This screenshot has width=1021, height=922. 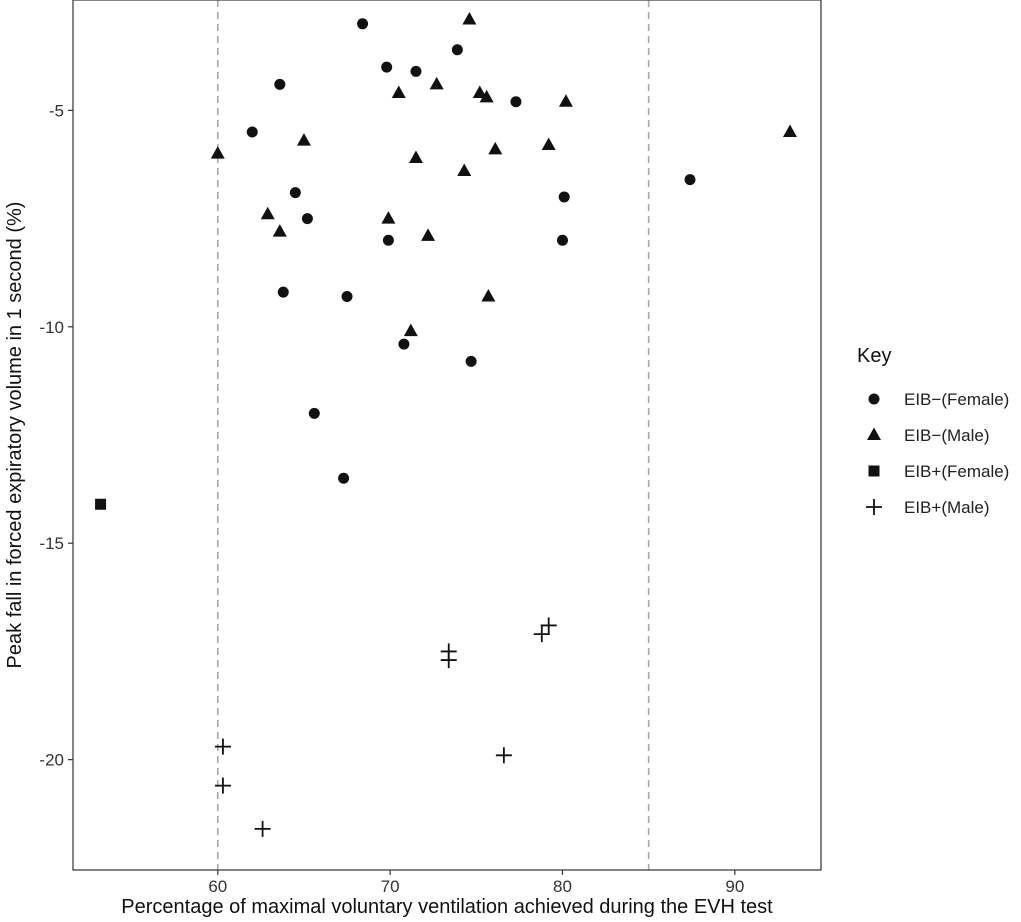 I want to click on legend-key-cross, so click(x=874, y=507).